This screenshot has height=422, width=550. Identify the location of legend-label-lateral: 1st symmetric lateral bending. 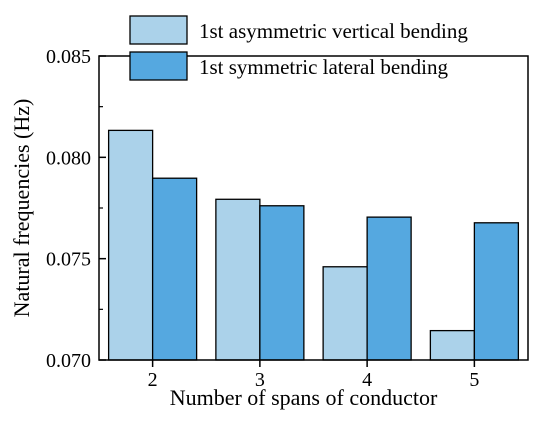
(324, 67).